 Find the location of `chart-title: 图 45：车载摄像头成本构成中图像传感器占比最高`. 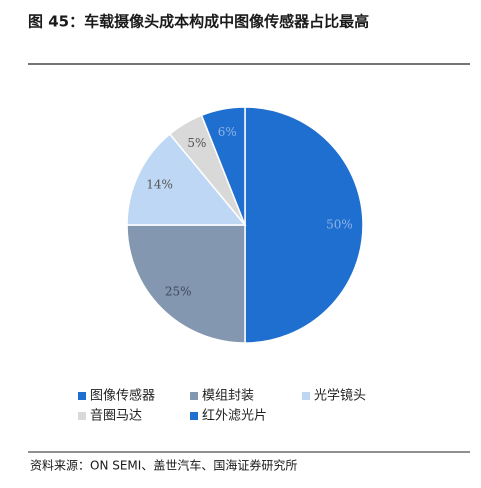

chart-title: 图 45：车载摄像头成本构成中图像传感器占比最高 is located at coordinates (198, 22).